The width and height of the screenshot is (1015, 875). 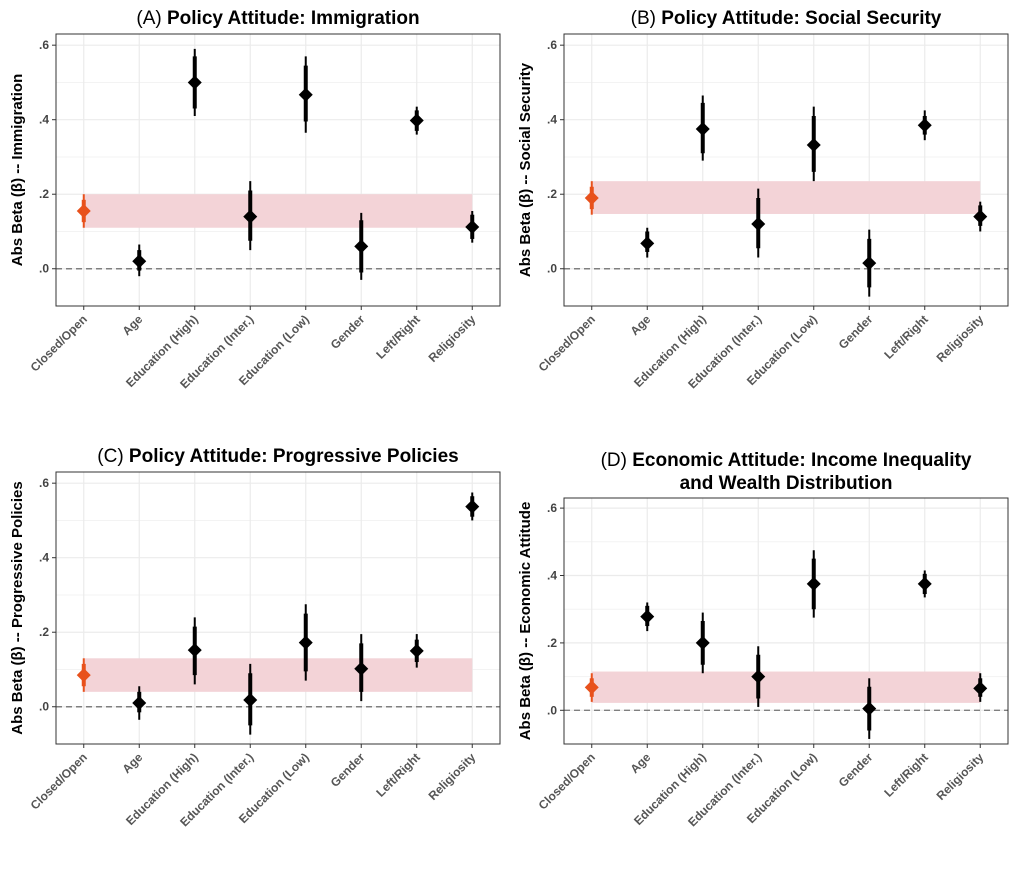 I want to click on chart-title-line: Economic Attitude: Income Inequality, so click(x=802, y=460).